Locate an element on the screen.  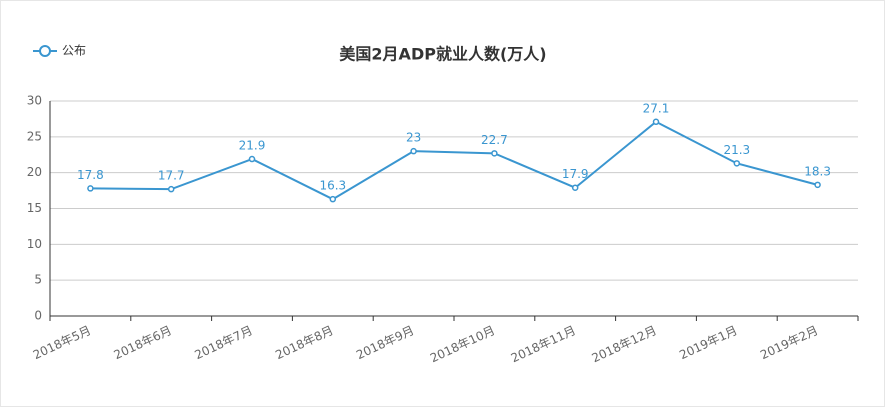
y-tick-label: 20 is located at coordinates (34, 172).